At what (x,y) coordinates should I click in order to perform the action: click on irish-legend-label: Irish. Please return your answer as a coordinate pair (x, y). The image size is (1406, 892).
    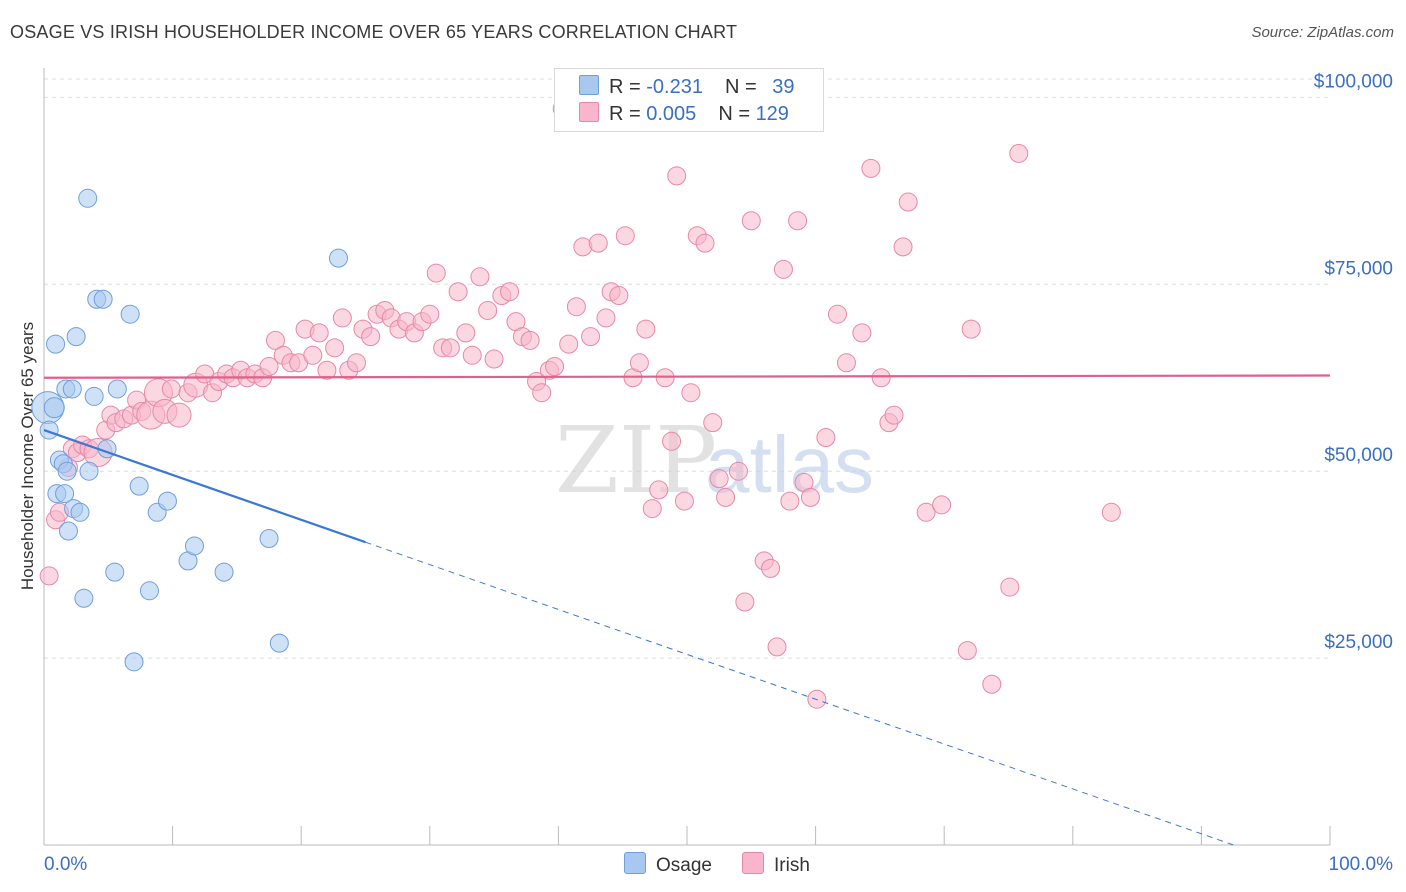
    Looking at the image, I should click on (792, 865).